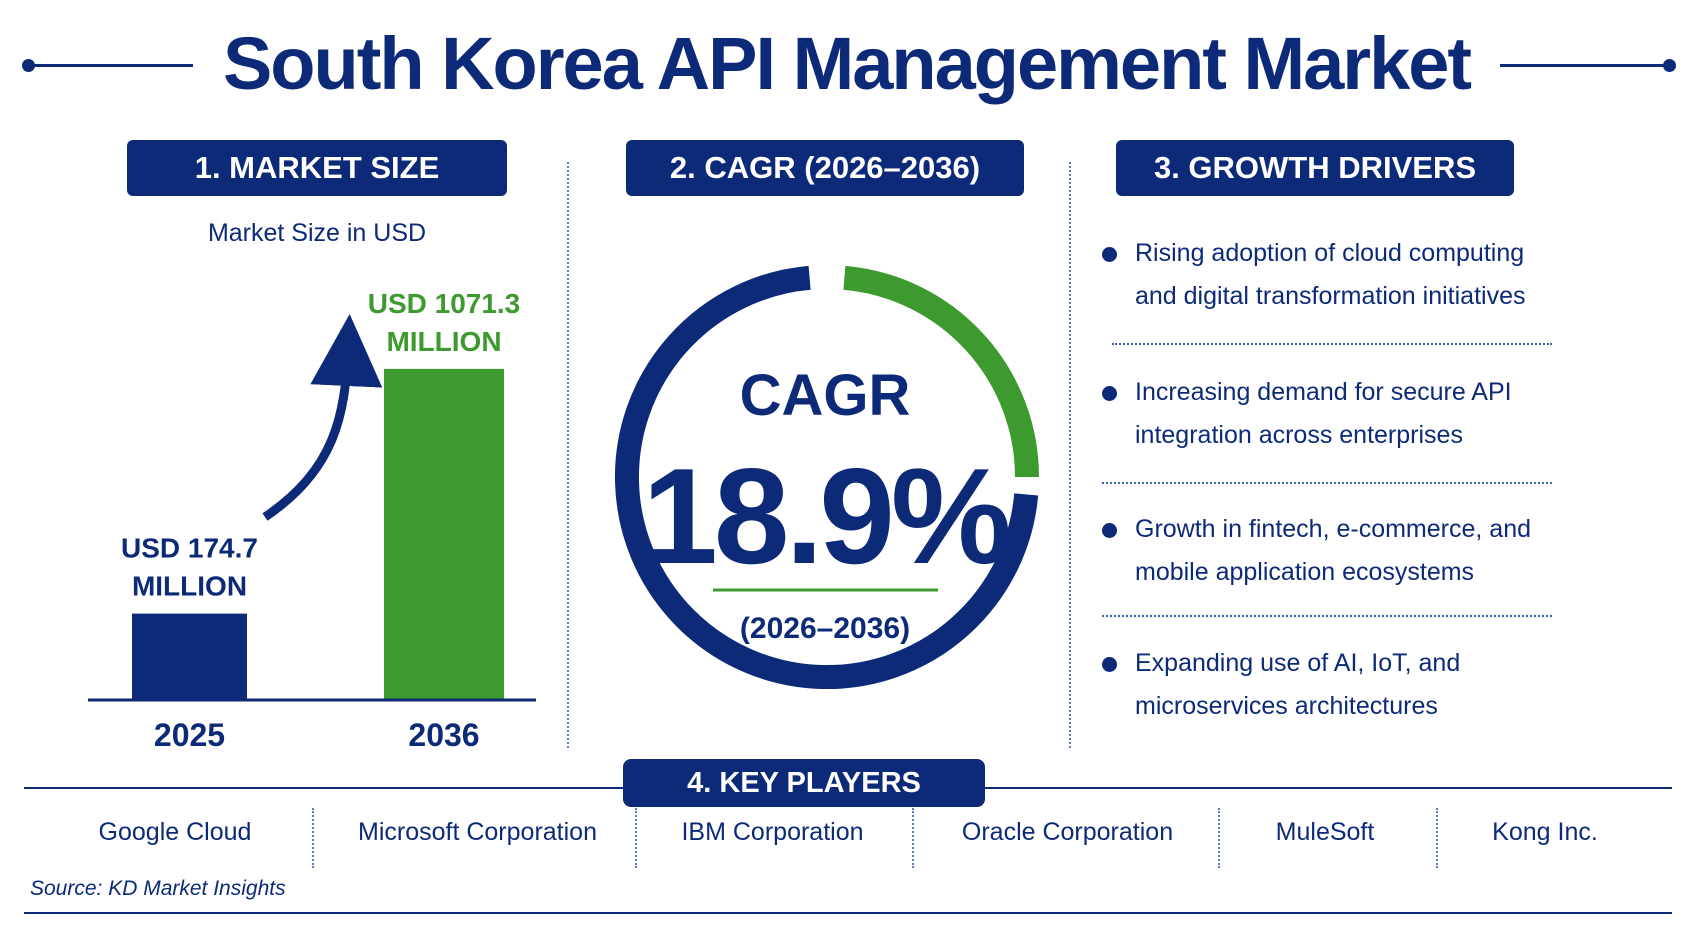 The height and width of the screenshot is (929, 1693). What do you see at coordinates (189, 656) in the screenshot?
I see `bar-2025` at bounding box center [189, 656].